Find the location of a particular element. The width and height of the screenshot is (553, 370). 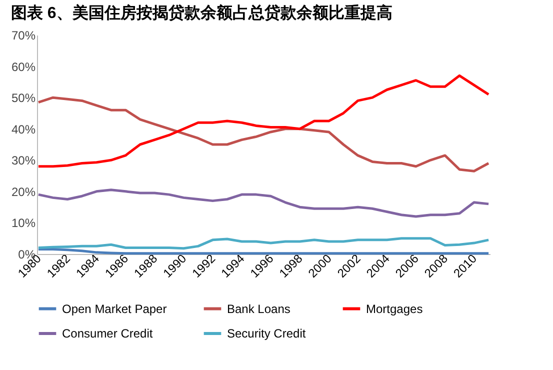

legend-label: Consumer Credit is located at coordinates (108, 333).